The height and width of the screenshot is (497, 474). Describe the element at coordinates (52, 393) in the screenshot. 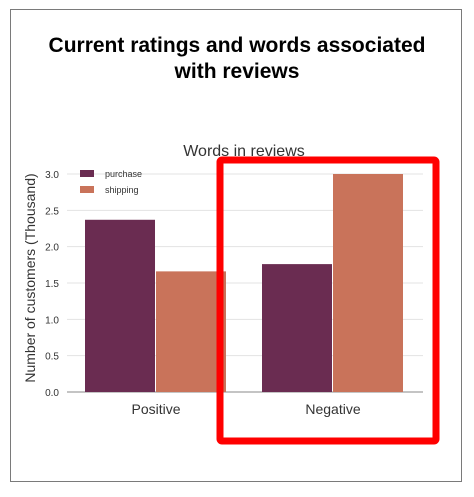

I see `y-tick-label: 0.0` at that location.